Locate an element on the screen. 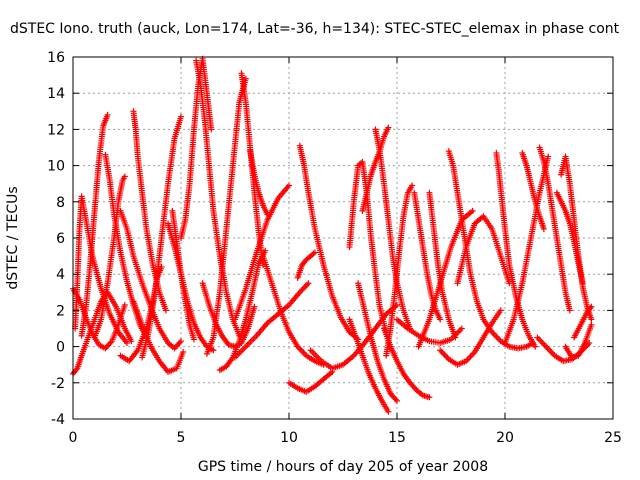  x-tick-label: 0 is located at coordinates (73, 438).